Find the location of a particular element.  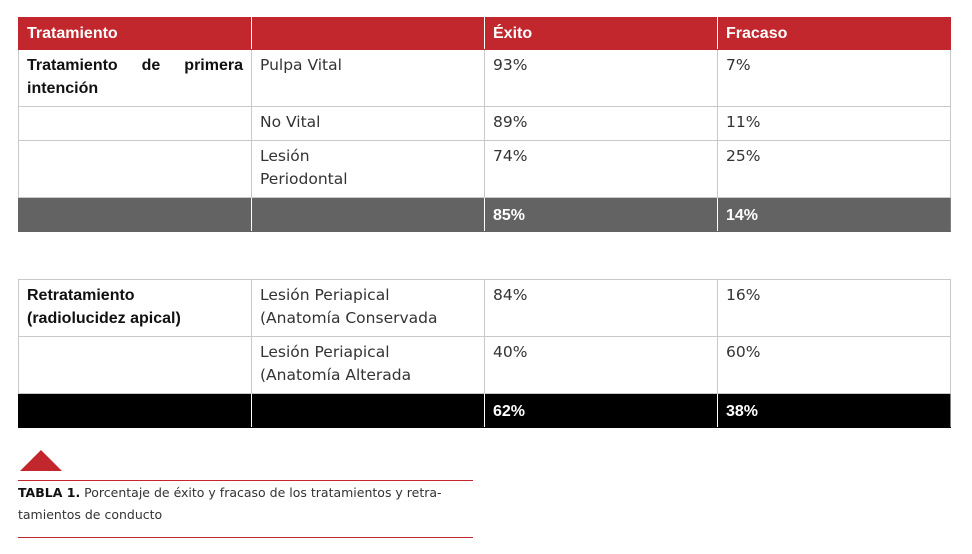

condition-cell: Lesión Periapical (Anatomía Alterada is located at coordinates (368, 365).